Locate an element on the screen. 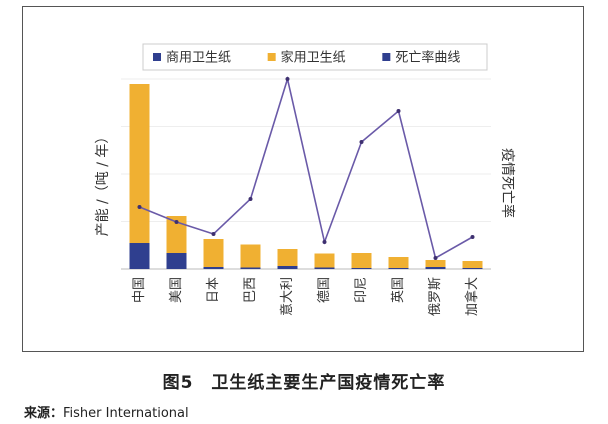  x-tick-label: 英国 is located at coordinates (398, 290).